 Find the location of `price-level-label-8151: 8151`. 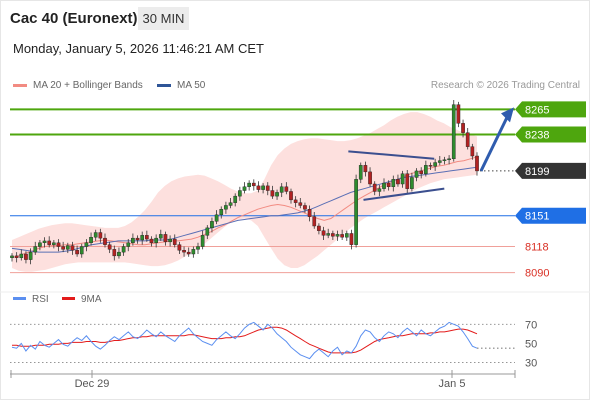

price-level-label-8151: 8151 is located at coordinates (537, 217).